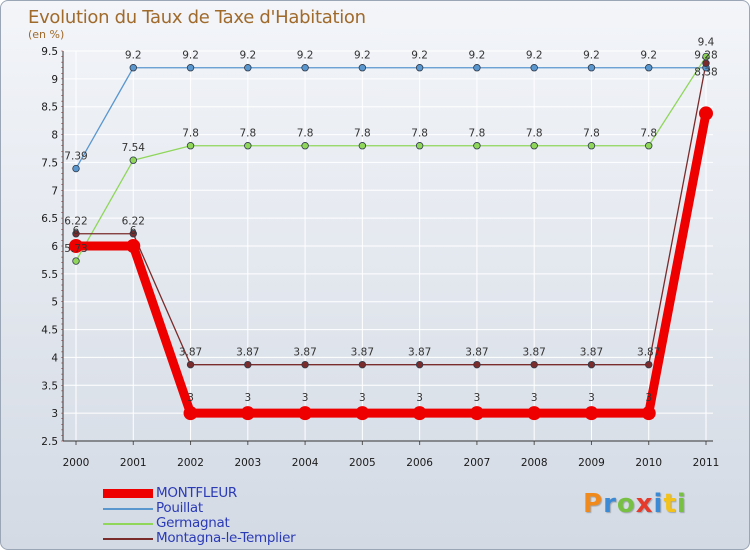 The width and height of the screenshot is (750, 550). Describe the element at coordinates (626, 504) in the screenshot. I see `logo-letter: o` at that location.